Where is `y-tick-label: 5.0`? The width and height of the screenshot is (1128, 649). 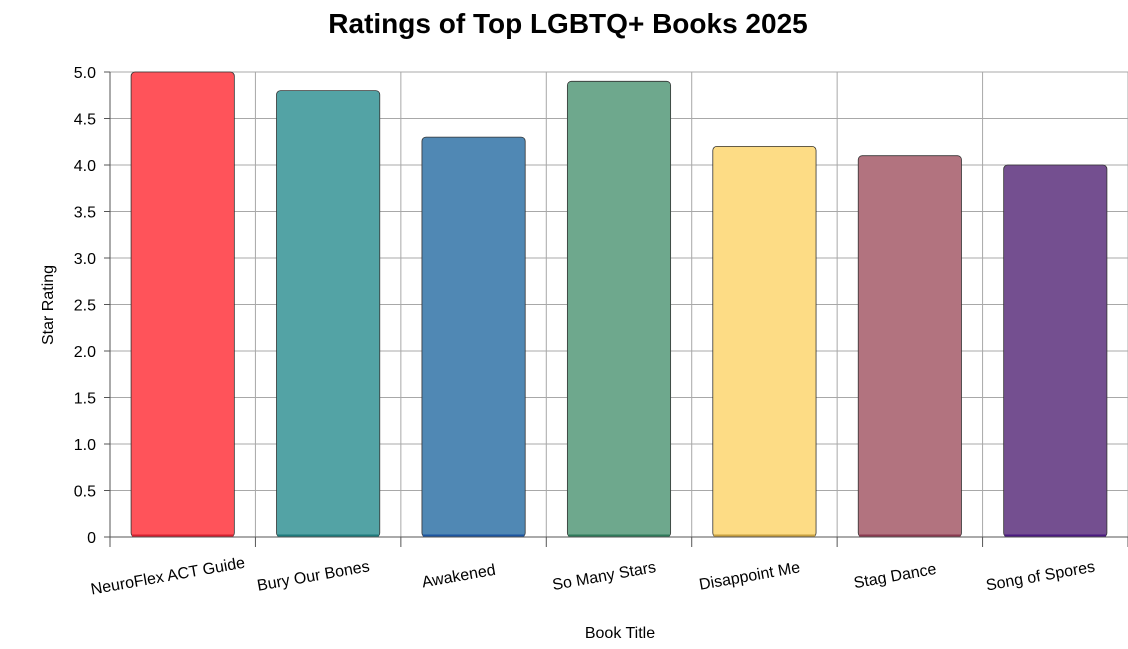
y-tick-label: 5.0 is located at coordinates (85, 73).